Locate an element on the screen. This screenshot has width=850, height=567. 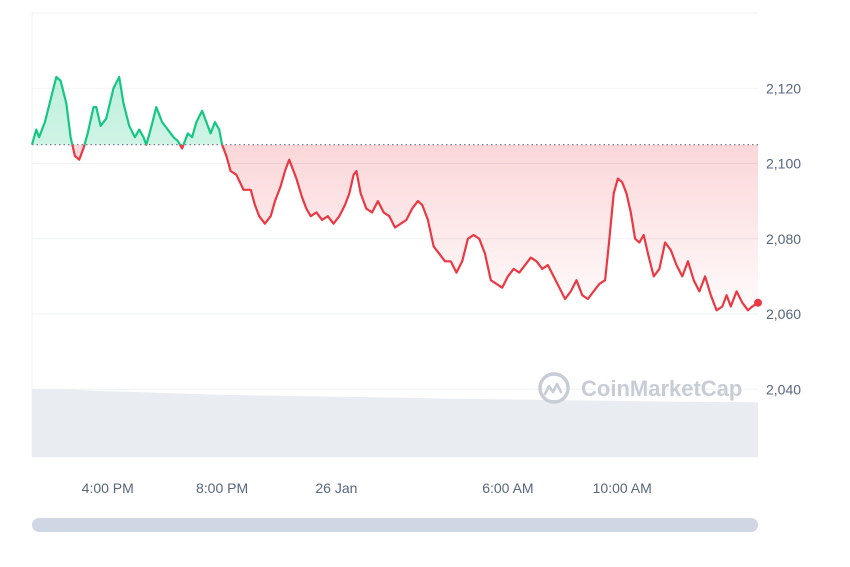
y-tick-label: 2,060 is located at coordinates (783, 314).